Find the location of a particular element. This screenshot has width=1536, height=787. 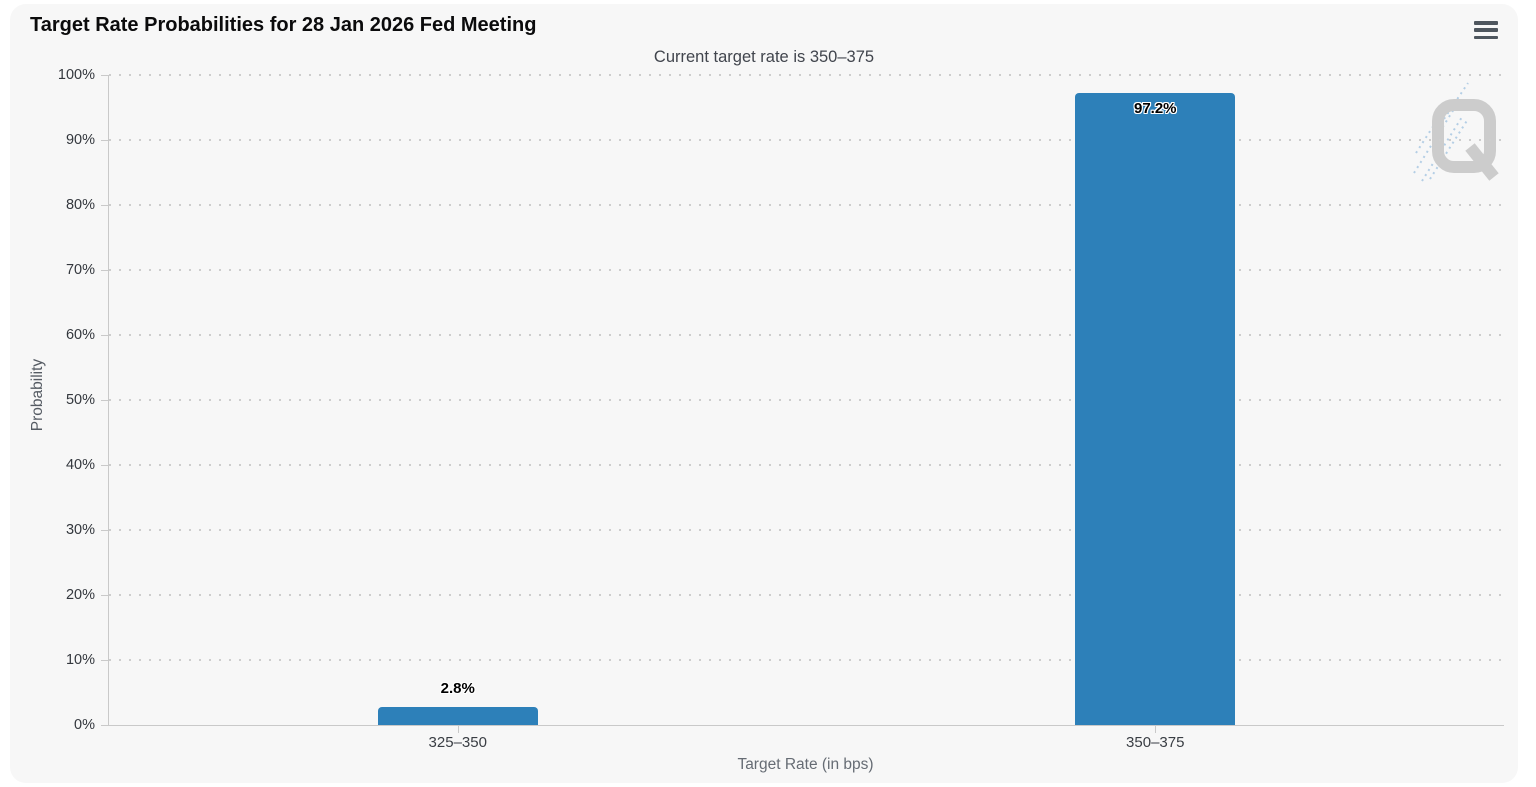

bar-data-label: 97.2% is located at coordinates (1155, 109).